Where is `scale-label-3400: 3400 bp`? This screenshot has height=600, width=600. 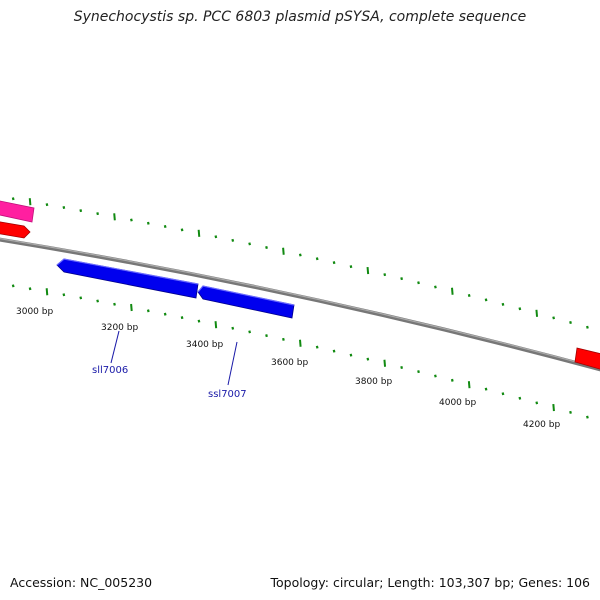 scale-label-3400: 3400 bp is located at coordinates (204, 345).